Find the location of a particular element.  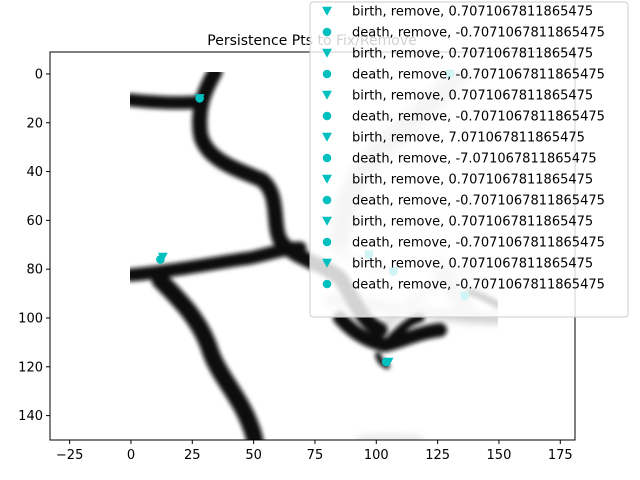

x-axis: −25 0 25 50 75 100 125 150 175 is located at coordinates (314, 451).